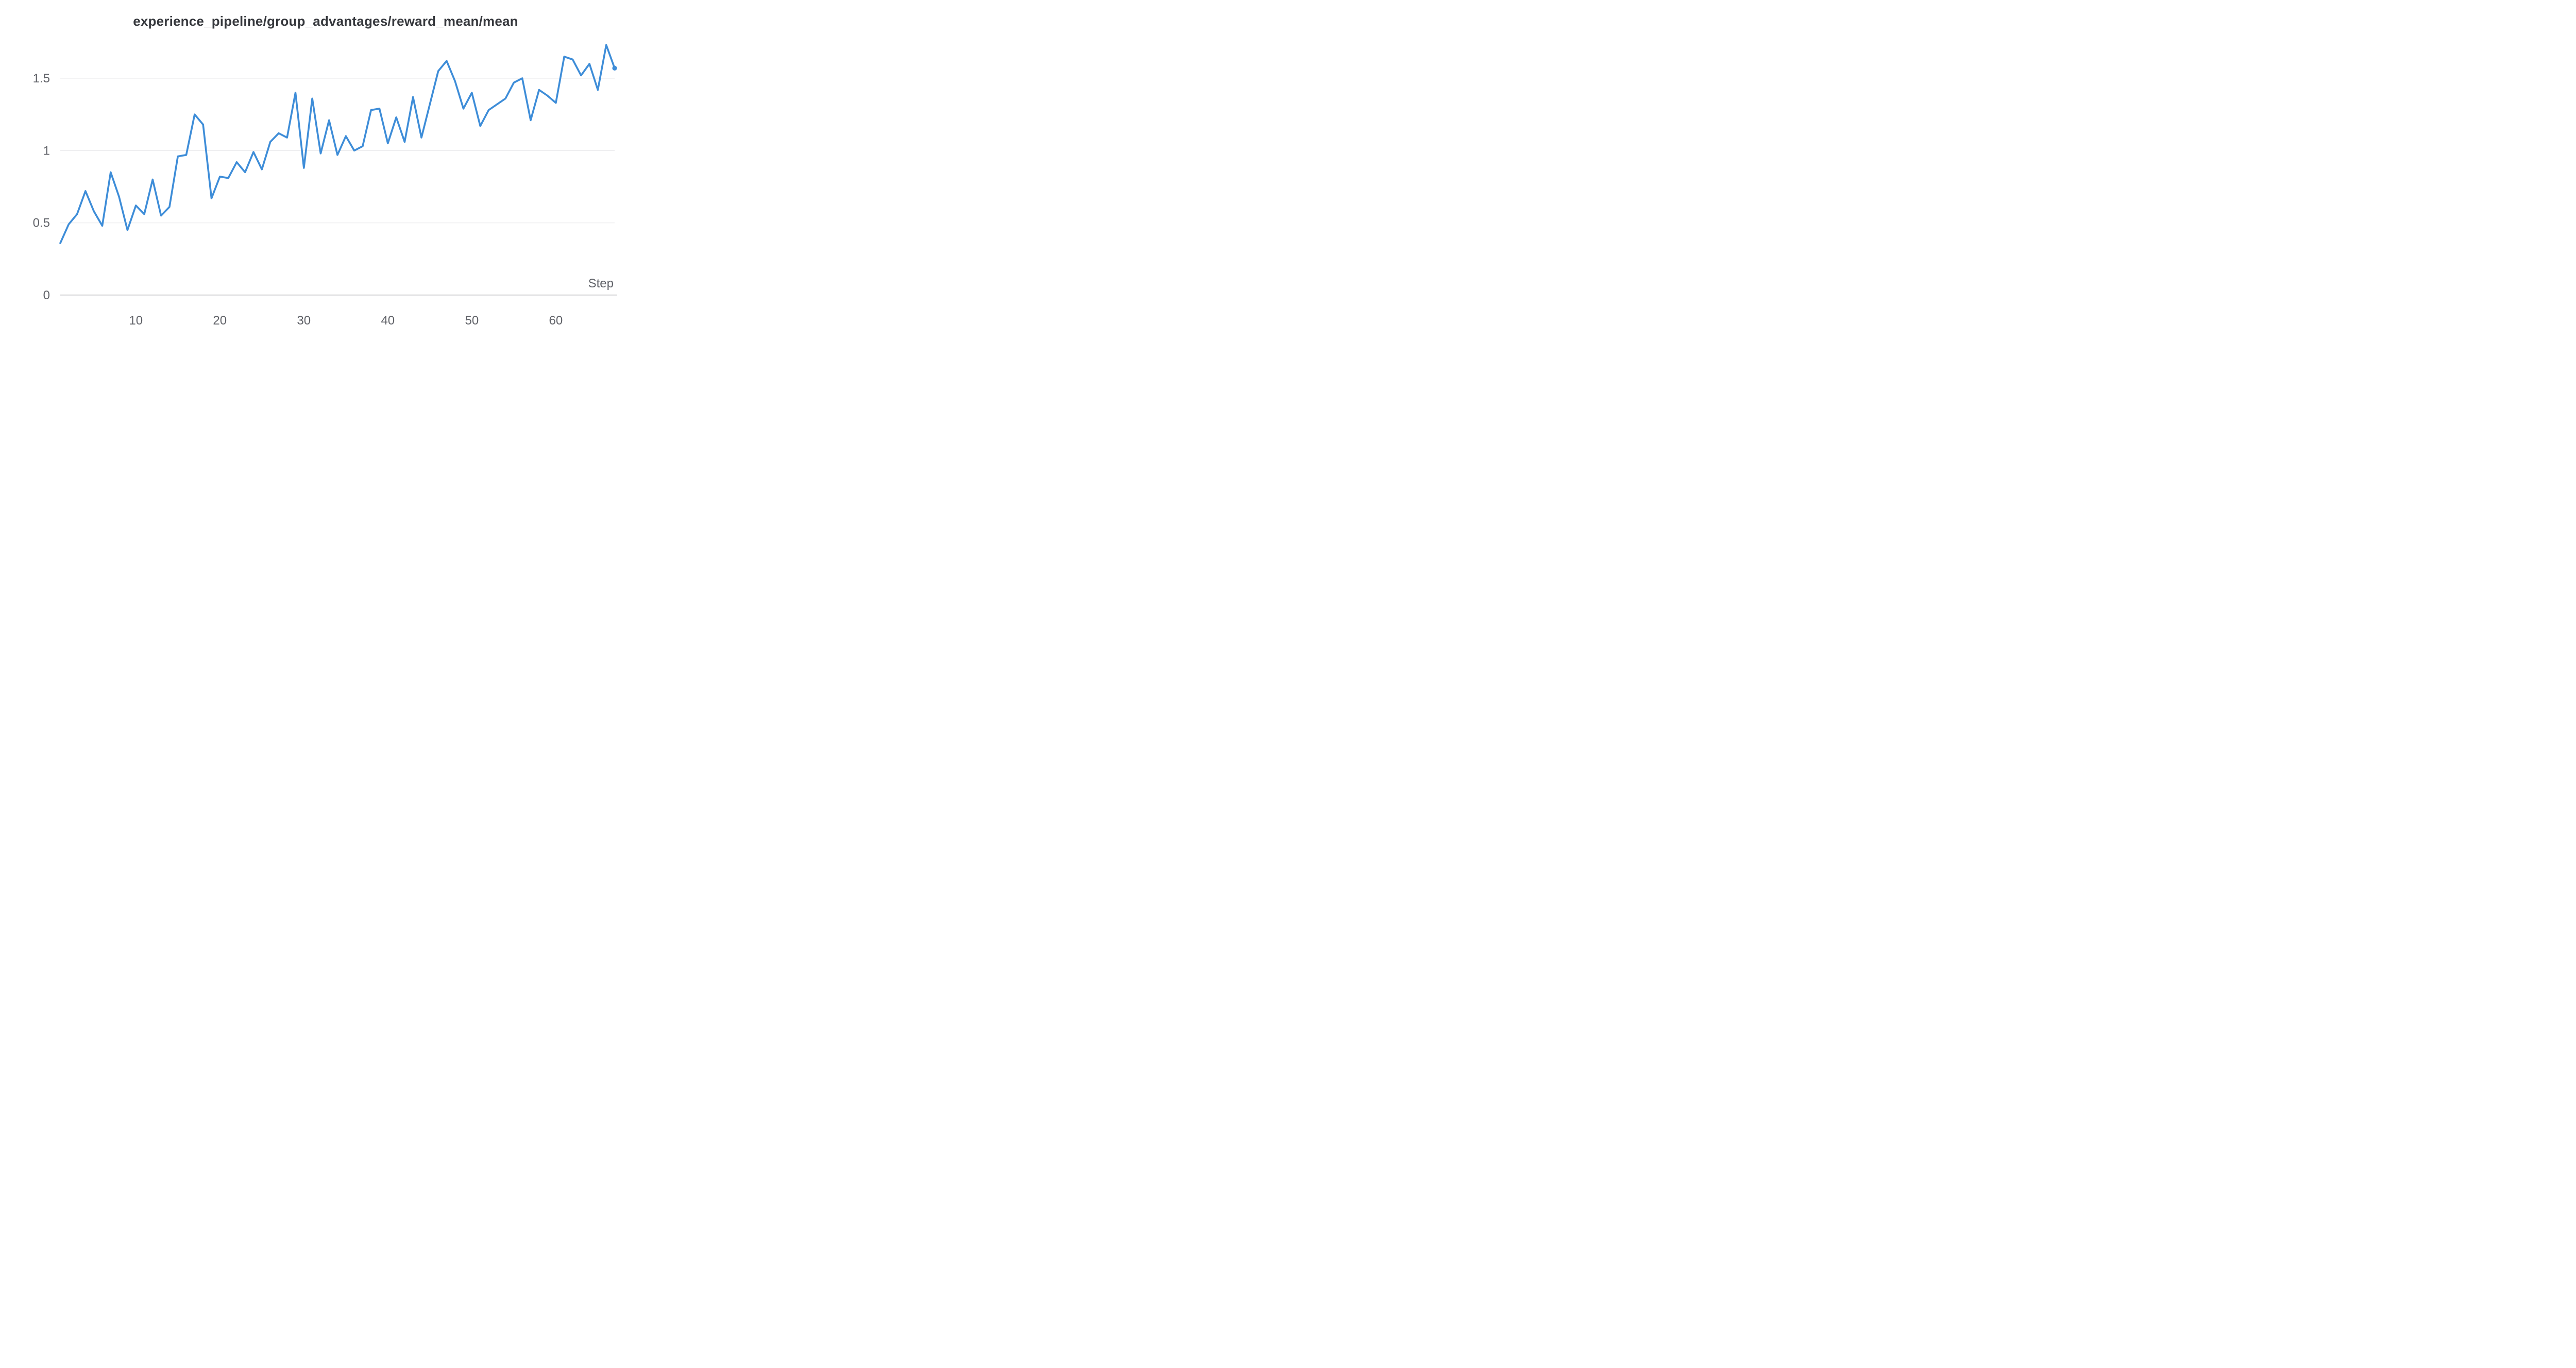  Describe the element at coordinates (614, 68) in the screenshot. I see `series-end-marker` at that location.